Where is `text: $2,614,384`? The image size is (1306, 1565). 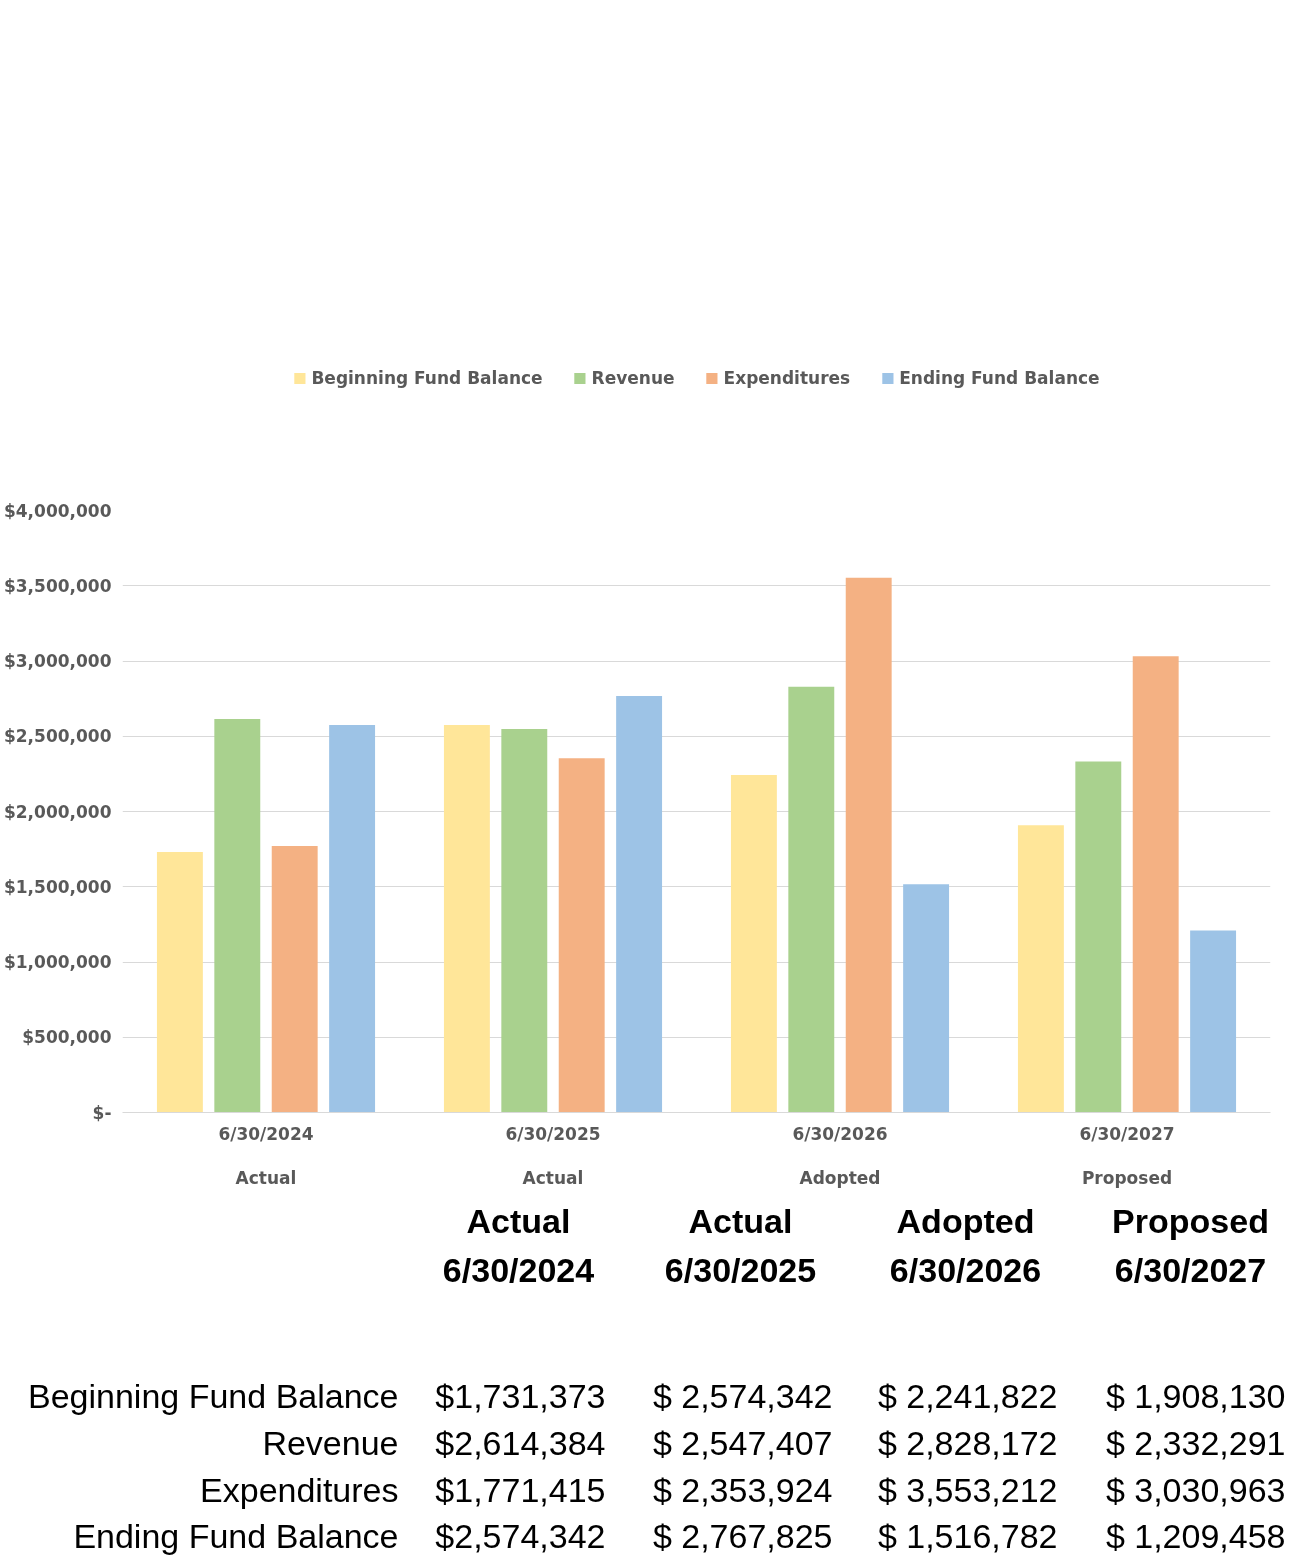
text: $2,614,384 is located at coordinates (520, 1442).